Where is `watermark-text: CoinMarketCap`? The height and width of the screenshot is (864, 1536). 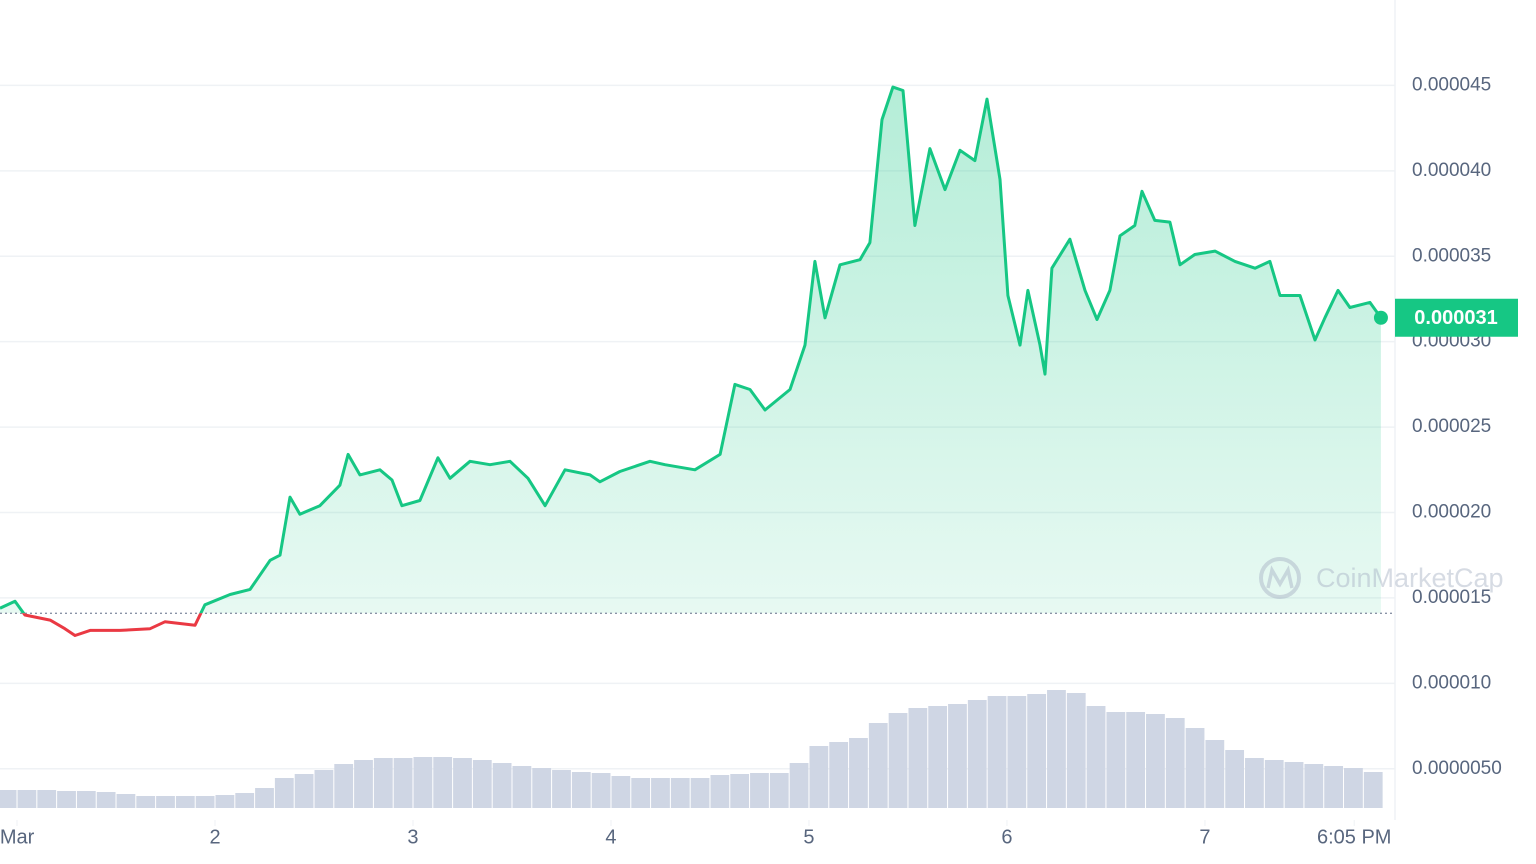
watermark-text: CoinMarketCap is located at coordinates (1410, 578).